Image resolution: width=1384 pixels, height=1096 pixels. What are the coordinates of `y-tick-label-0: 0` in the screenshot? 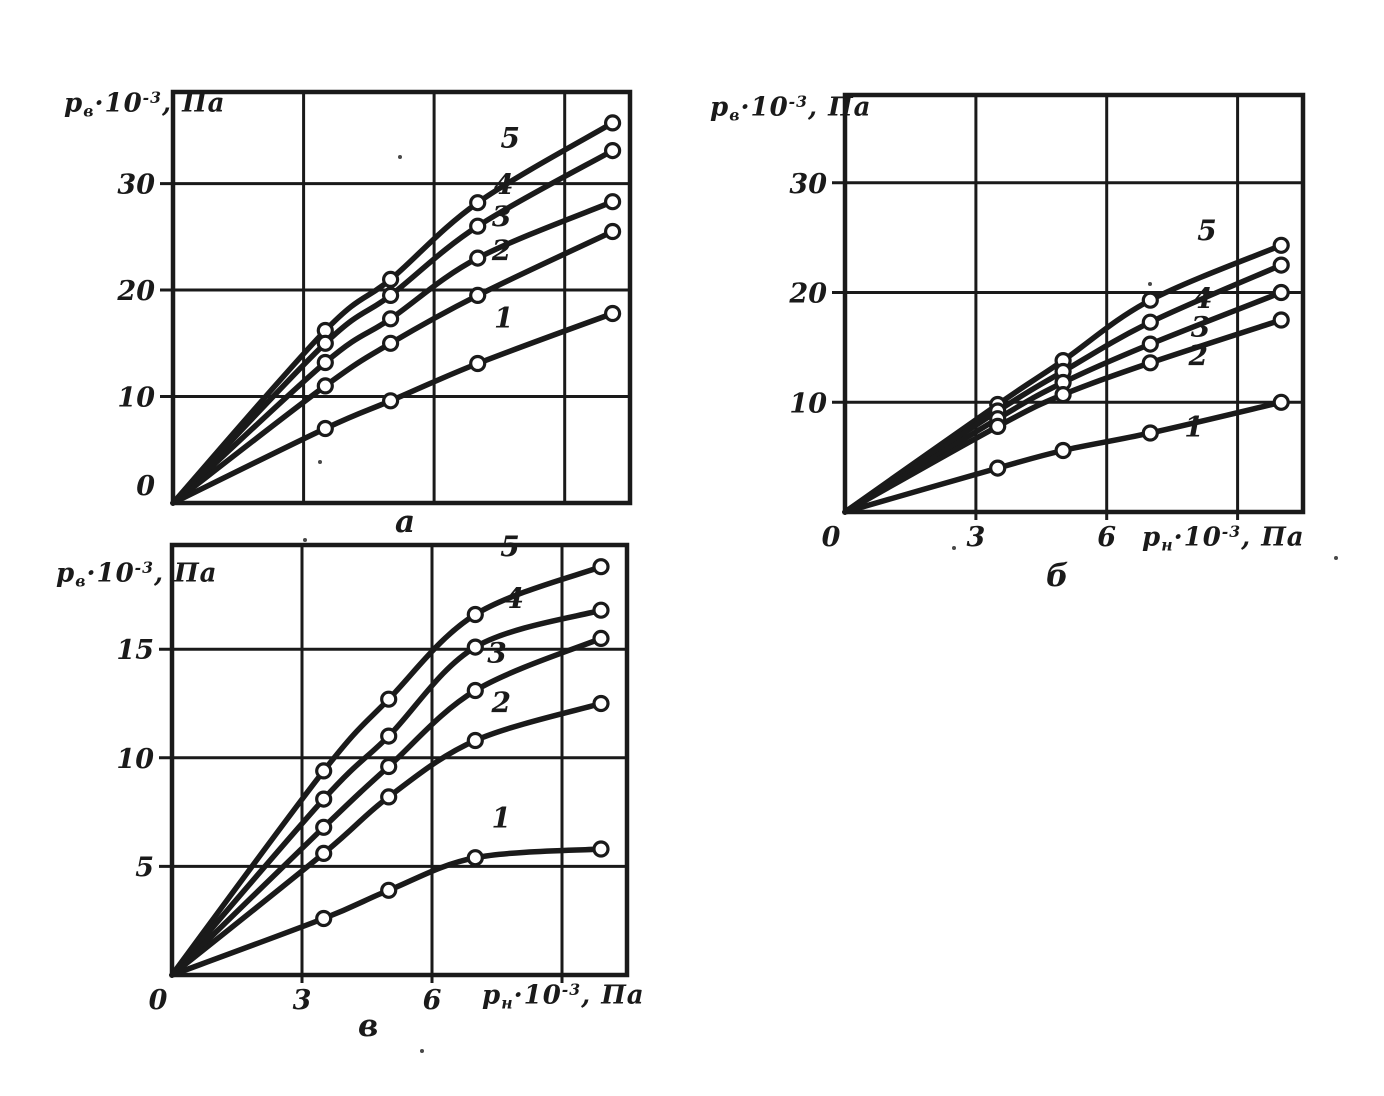 It's located at (145, 486).